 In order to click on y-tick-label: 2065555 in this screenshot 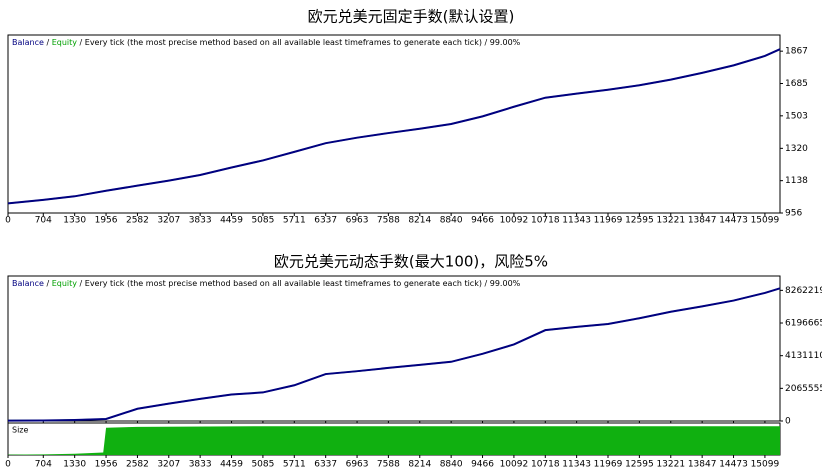, I will do `click(803, 389)`.